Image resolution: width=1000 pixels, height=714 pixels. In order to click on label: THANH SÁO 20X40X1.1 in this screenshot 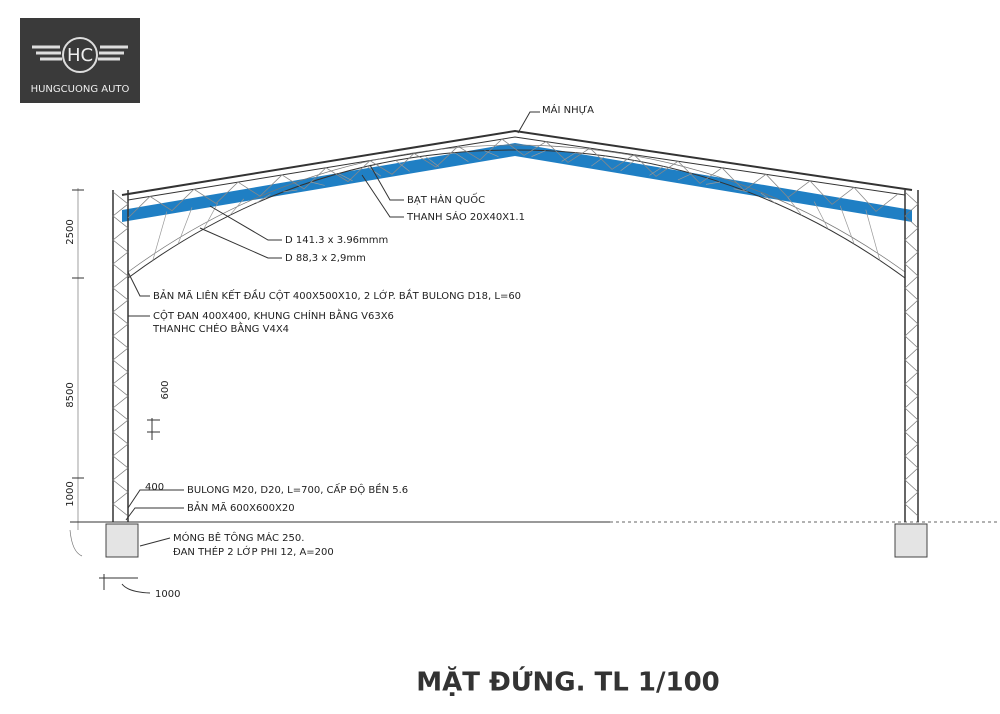, I will do `click(465, 216)`.